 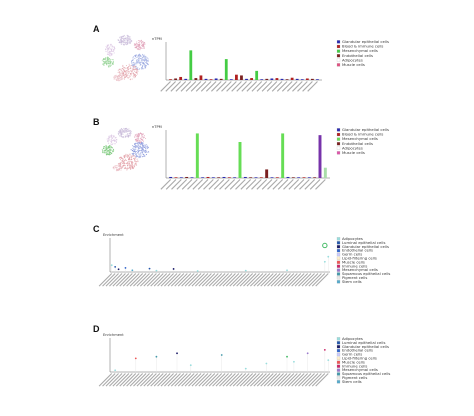 I want to click on legend-label-c-11: Stem cells, so click(x=352, y=281).